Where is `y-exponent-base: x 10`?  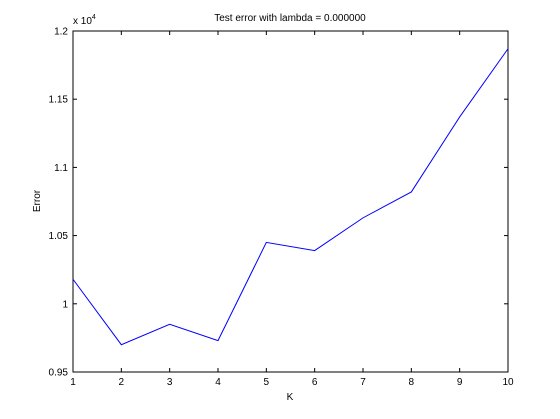 y-exponent-base: x 10 is located at coordinates (82, 21).